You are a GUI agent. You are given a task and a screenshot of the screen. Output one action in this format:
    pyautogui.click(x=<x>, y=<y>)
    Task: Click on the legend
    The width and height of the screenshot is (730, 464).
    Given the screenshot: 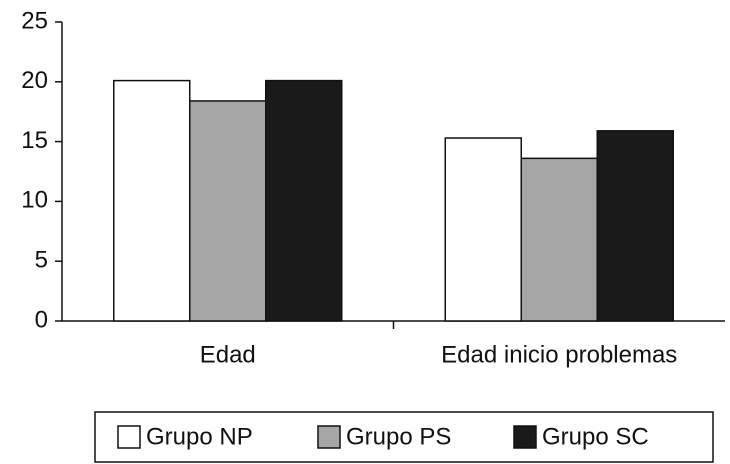 What is the action you would take?
    pyautogui.click(x=404, y=437)
    